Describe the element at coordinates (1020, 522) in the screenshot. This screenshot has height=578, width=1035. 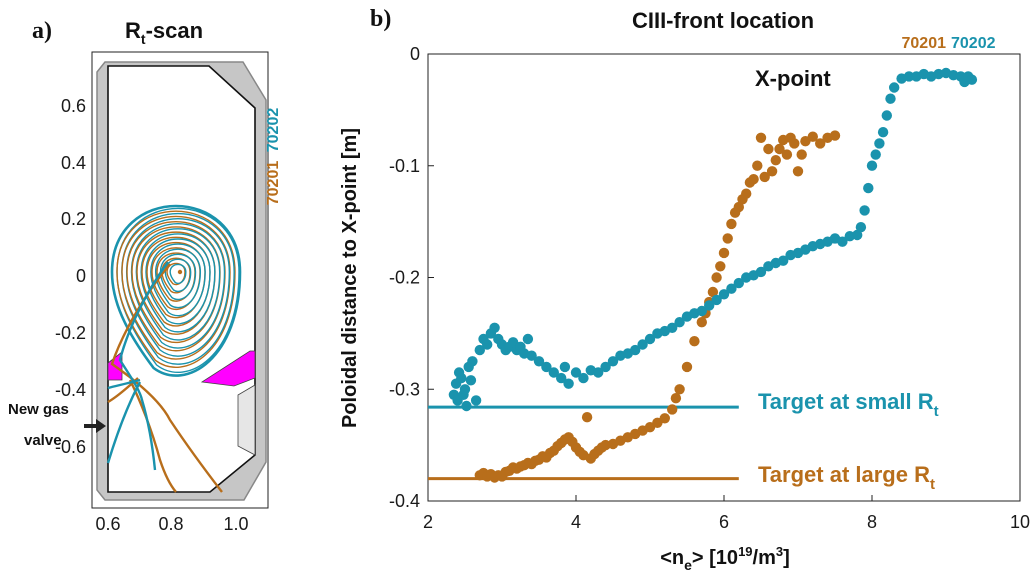
I see `b-xtick: 10` at that location.